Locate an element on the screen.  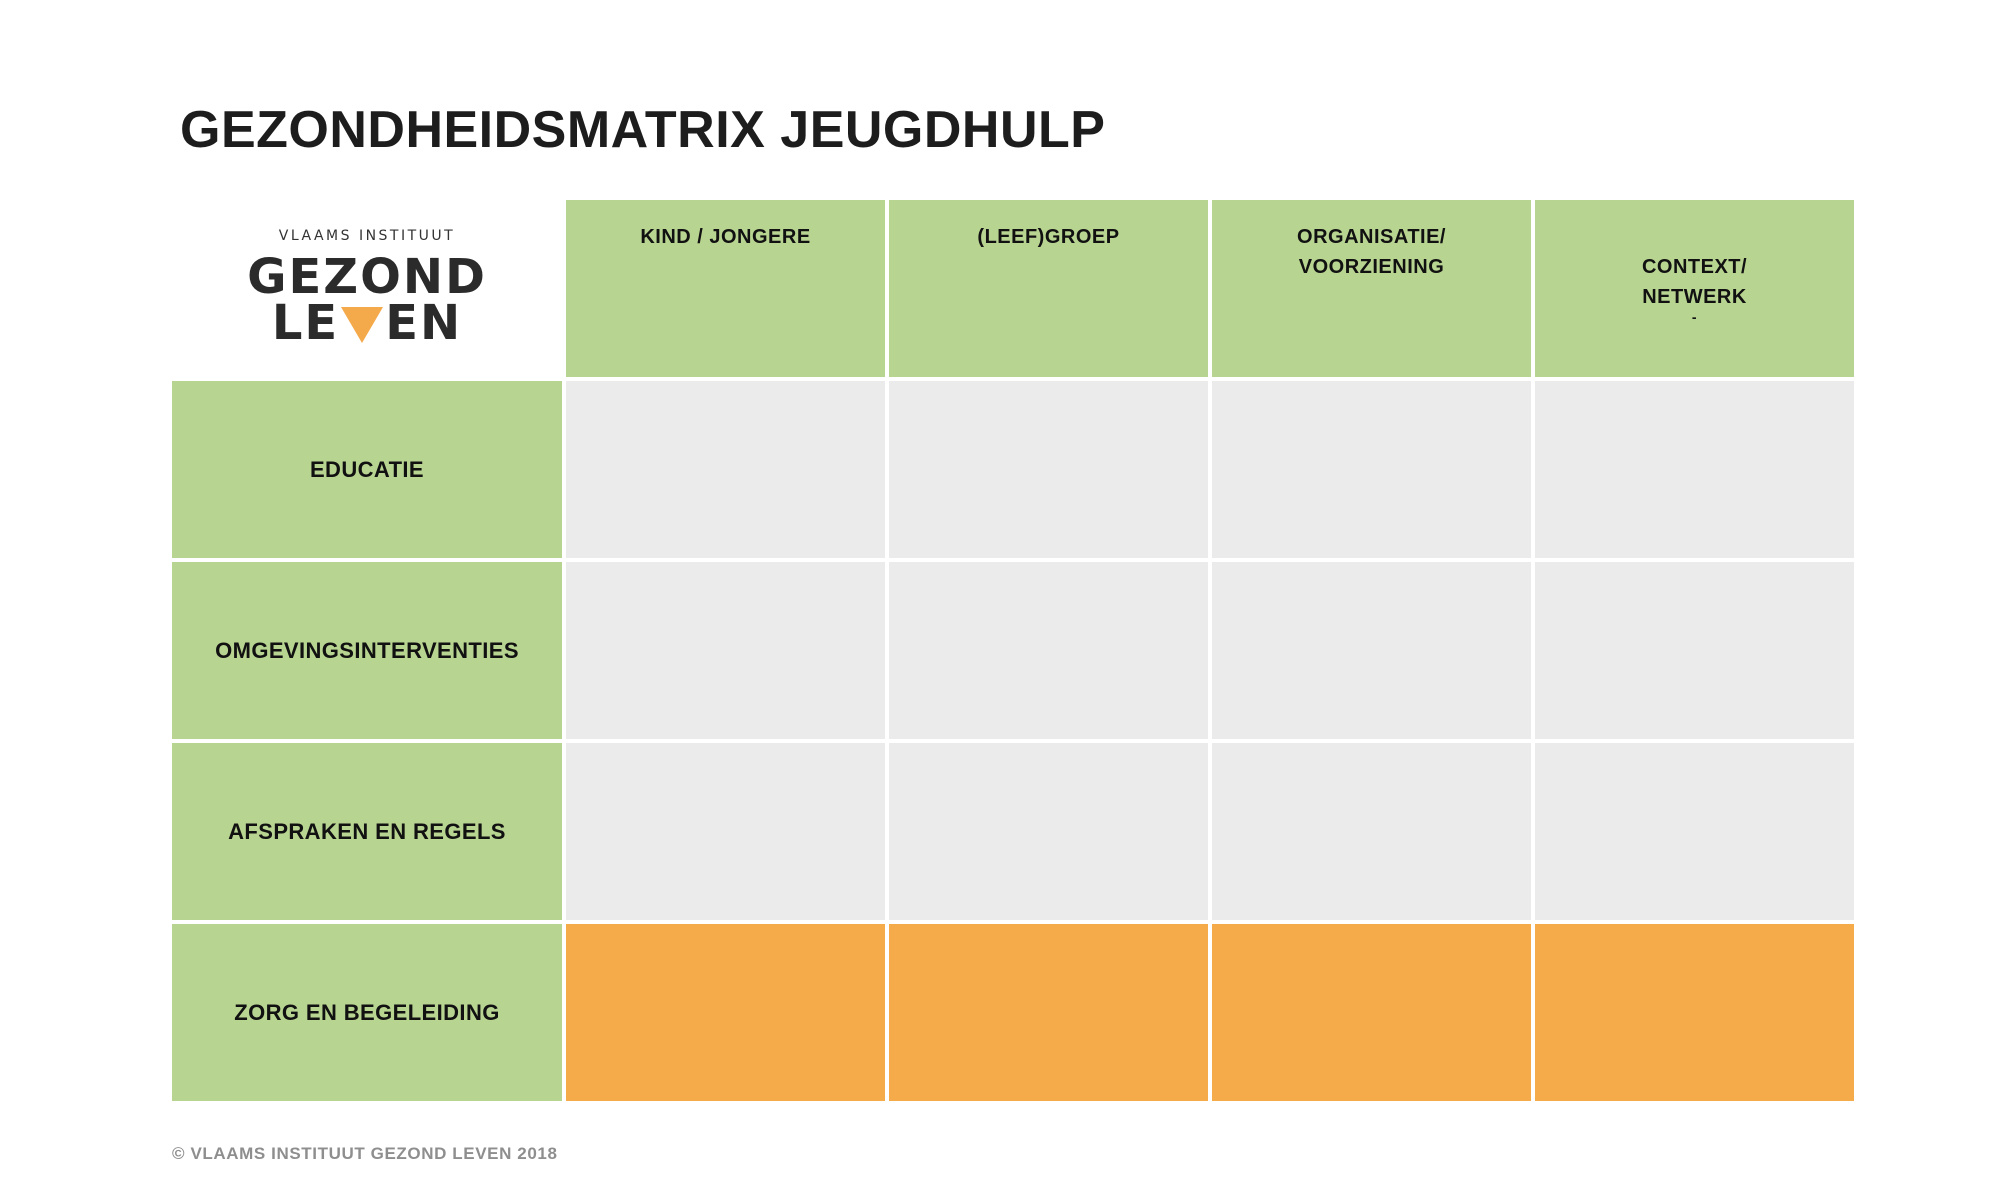
row-header-zorg-en-begeleiding: ZORG EN BEGELEIDING is located at coordinates (367, 1012).